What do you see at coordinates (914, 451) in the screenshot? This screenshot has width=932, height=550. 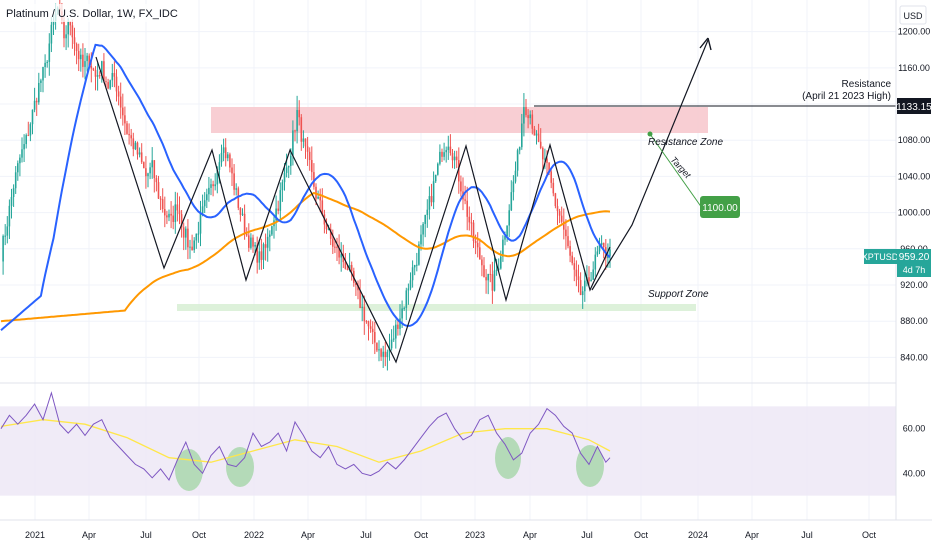 I see `rsi-axis: 40.00 60.00` at bounding box center [914, 451].